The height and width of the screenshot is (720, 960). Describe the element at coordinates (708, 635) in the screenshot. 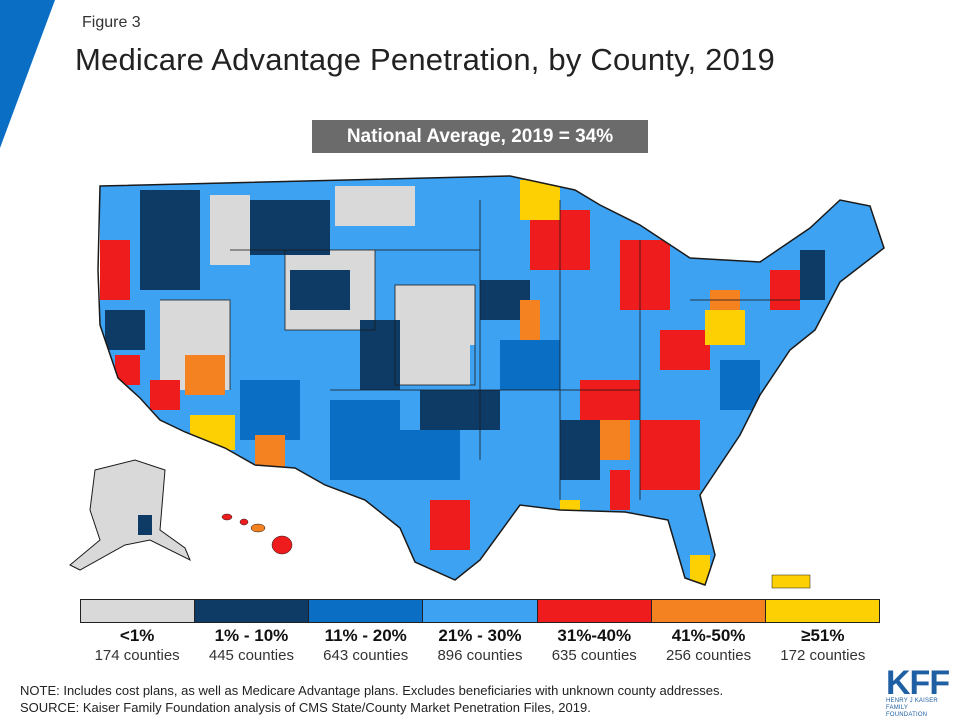

I see `legend-range: 41%-50%` at that location.